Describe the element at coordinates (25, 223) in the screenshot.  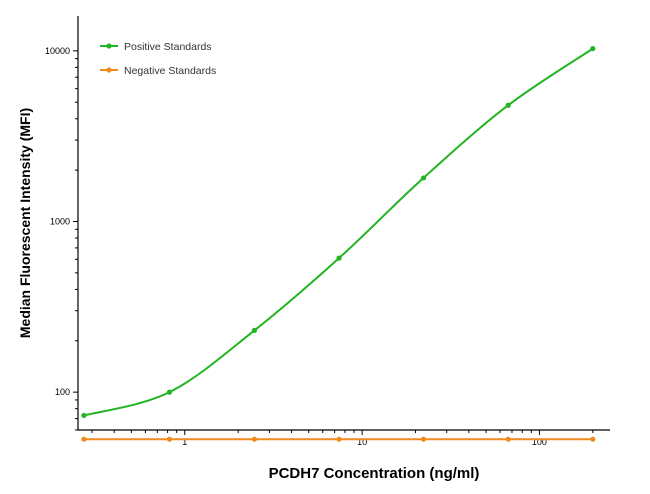
I see `y-axis-title: Median Fluorescent Intensity (MFI)` at that location.